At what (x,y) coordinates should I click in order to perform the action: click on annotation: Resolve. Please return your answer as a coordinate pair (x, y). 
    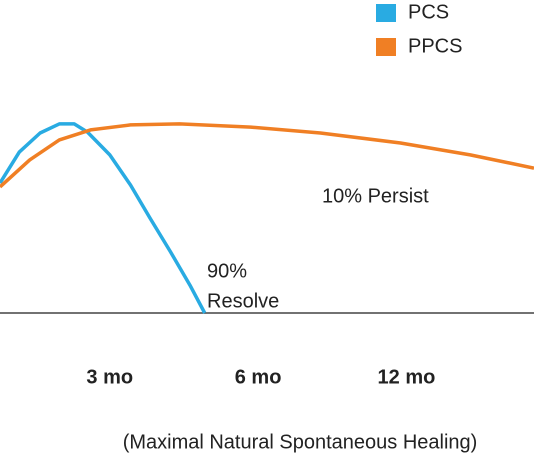
    Looking at the image, I should click on (243, 301).